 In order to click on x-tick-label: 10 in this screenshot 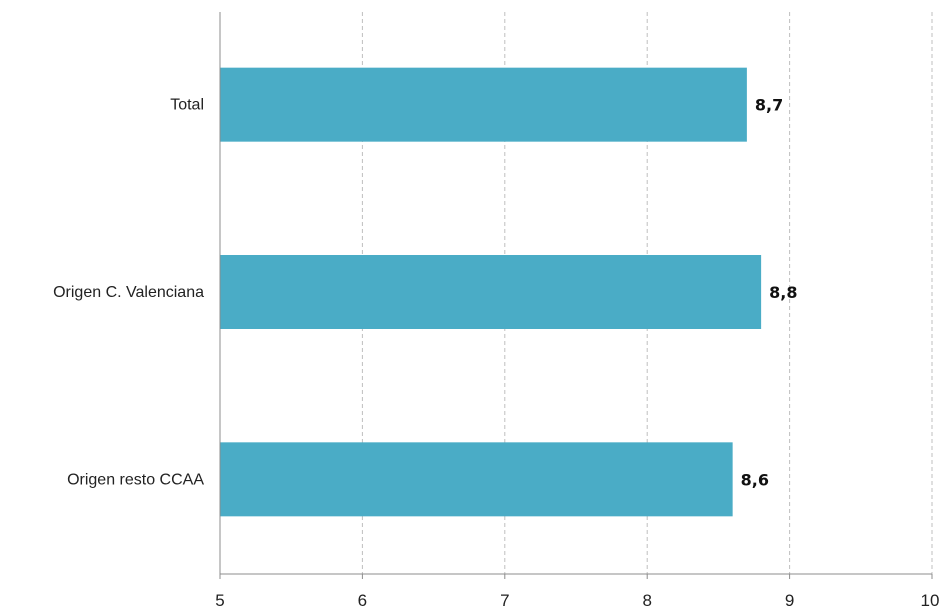, I will do `click(930, 600)`.